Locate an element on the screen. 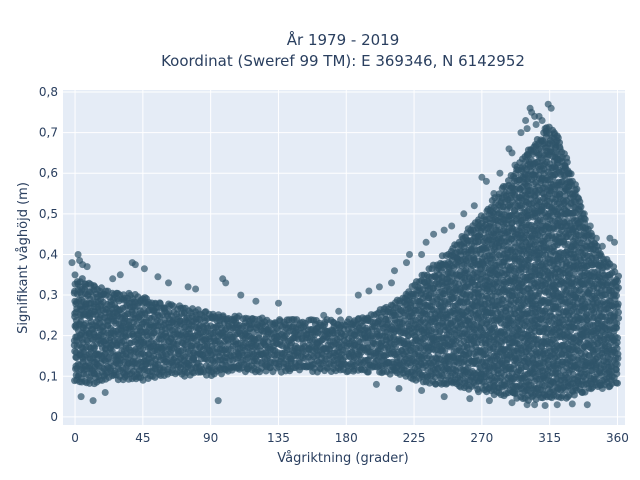 This screenshot has height=480, width=640. chart-title-line-1: År 1979 - 2019 is located at coordinates (343, 39).